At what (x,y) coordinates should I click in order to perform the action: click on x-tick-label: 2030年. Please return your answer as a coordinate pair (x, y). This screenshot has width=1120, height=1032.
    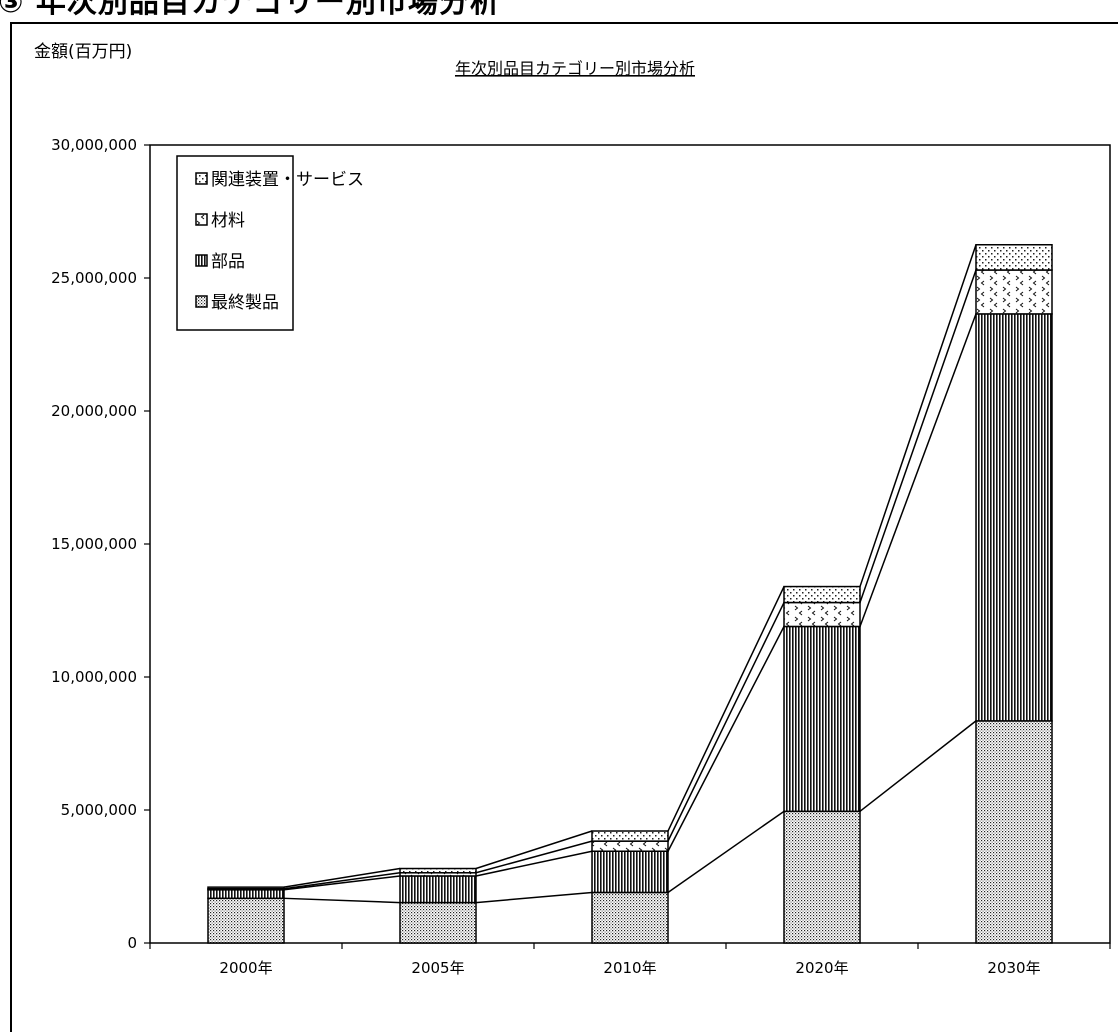
    Looking at the image, I should click on (1013, 968).